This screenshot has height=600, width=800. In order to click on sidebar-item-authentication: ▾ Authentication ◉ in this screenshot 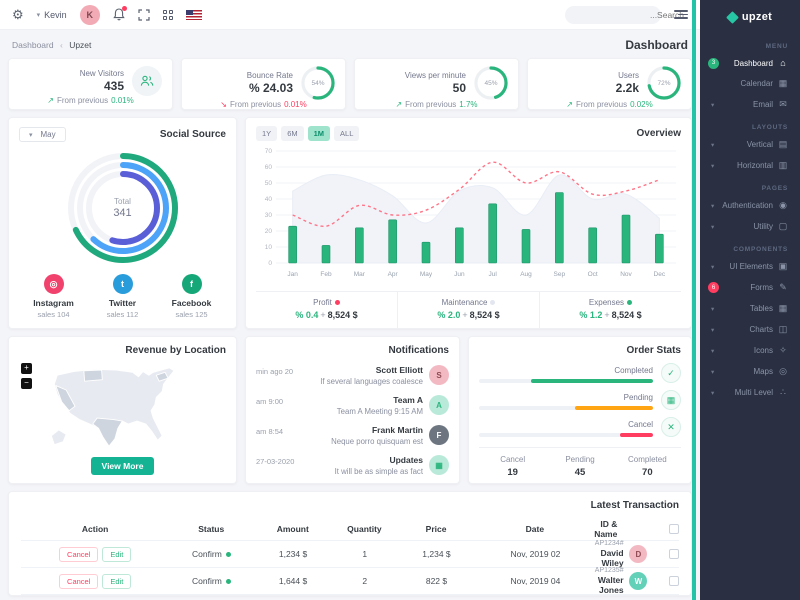, I will do `click(750, 205)`.